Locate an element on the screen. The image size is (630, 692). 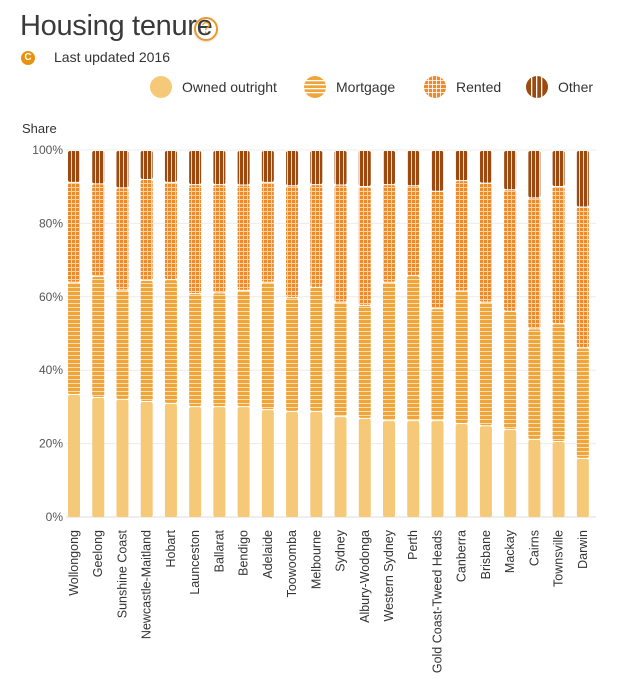
bar-toowoomba is located at coordinates (292, 334).